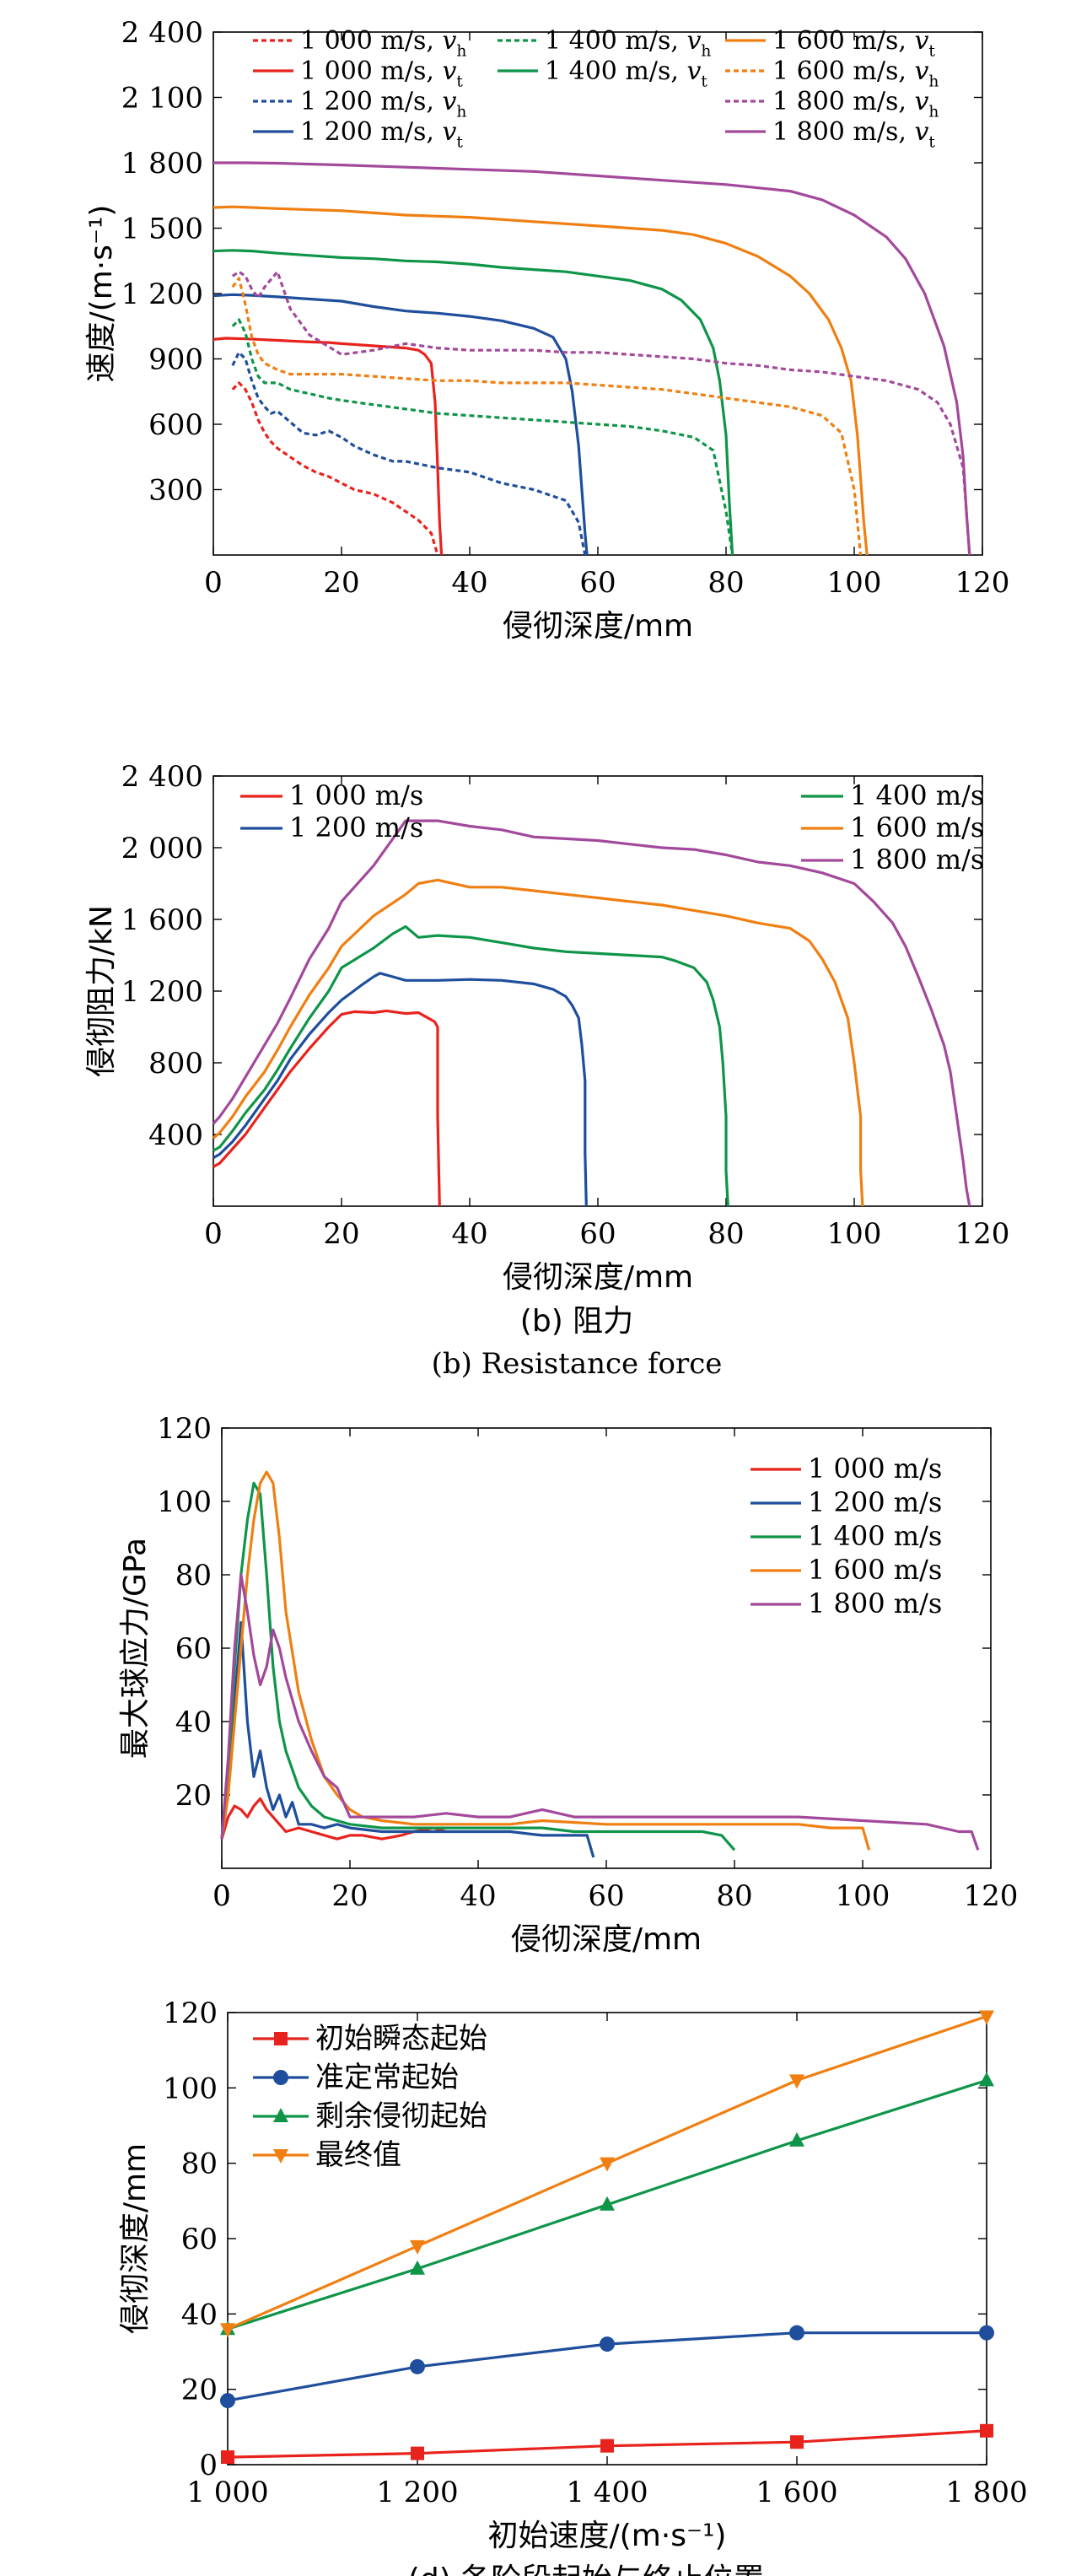  I want to click on y-tick-label: 600, so click(175, 425).